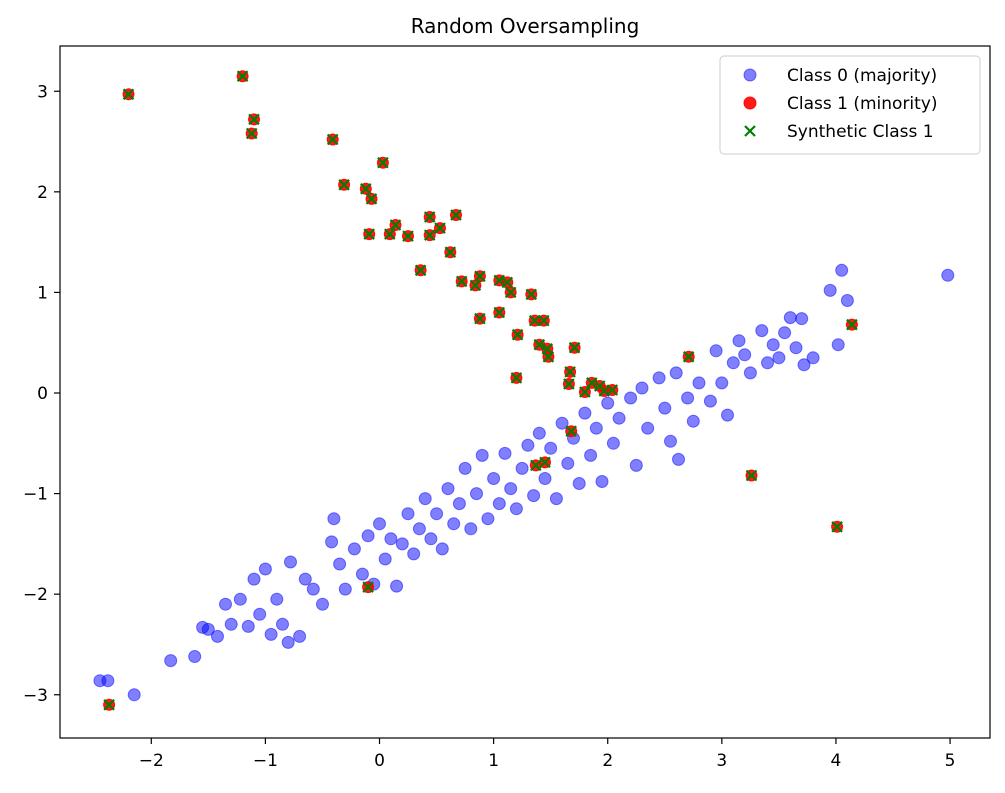 Image resolution: width=1005 pixels, height=793 pixels. Describe the element at coordinates (525, 26) in the screenshot. I see `chart-title: Random Oversampling` at that location.